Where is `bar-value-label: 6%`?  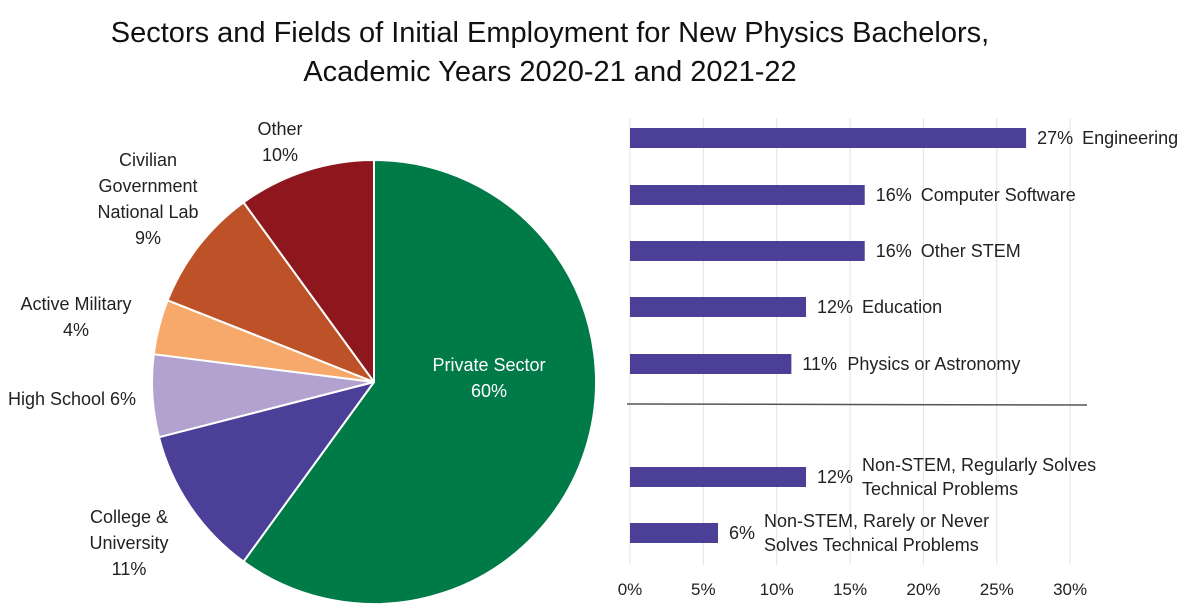
bar-value-label: 6% is located at coordinates (742, 533).